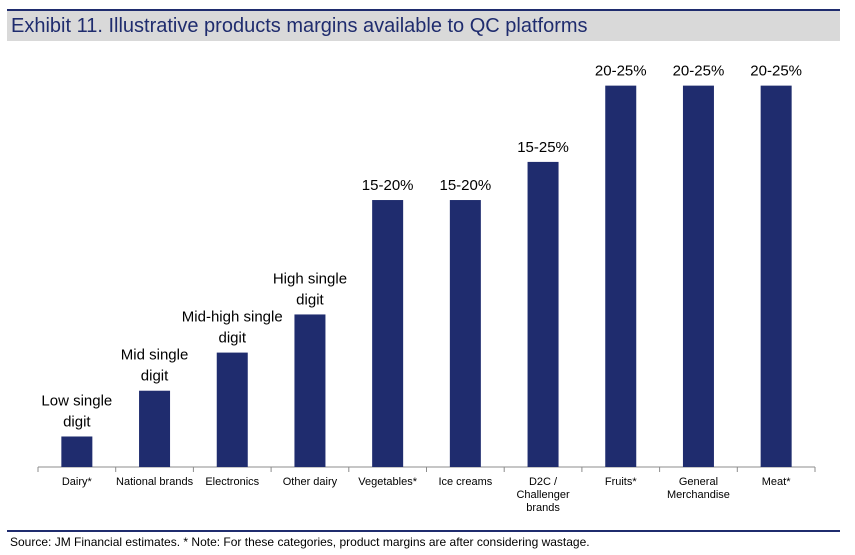 Image resolution: width=855 pixels, height=555 pixels. I want to click on category-label: General, so click(698, 482).